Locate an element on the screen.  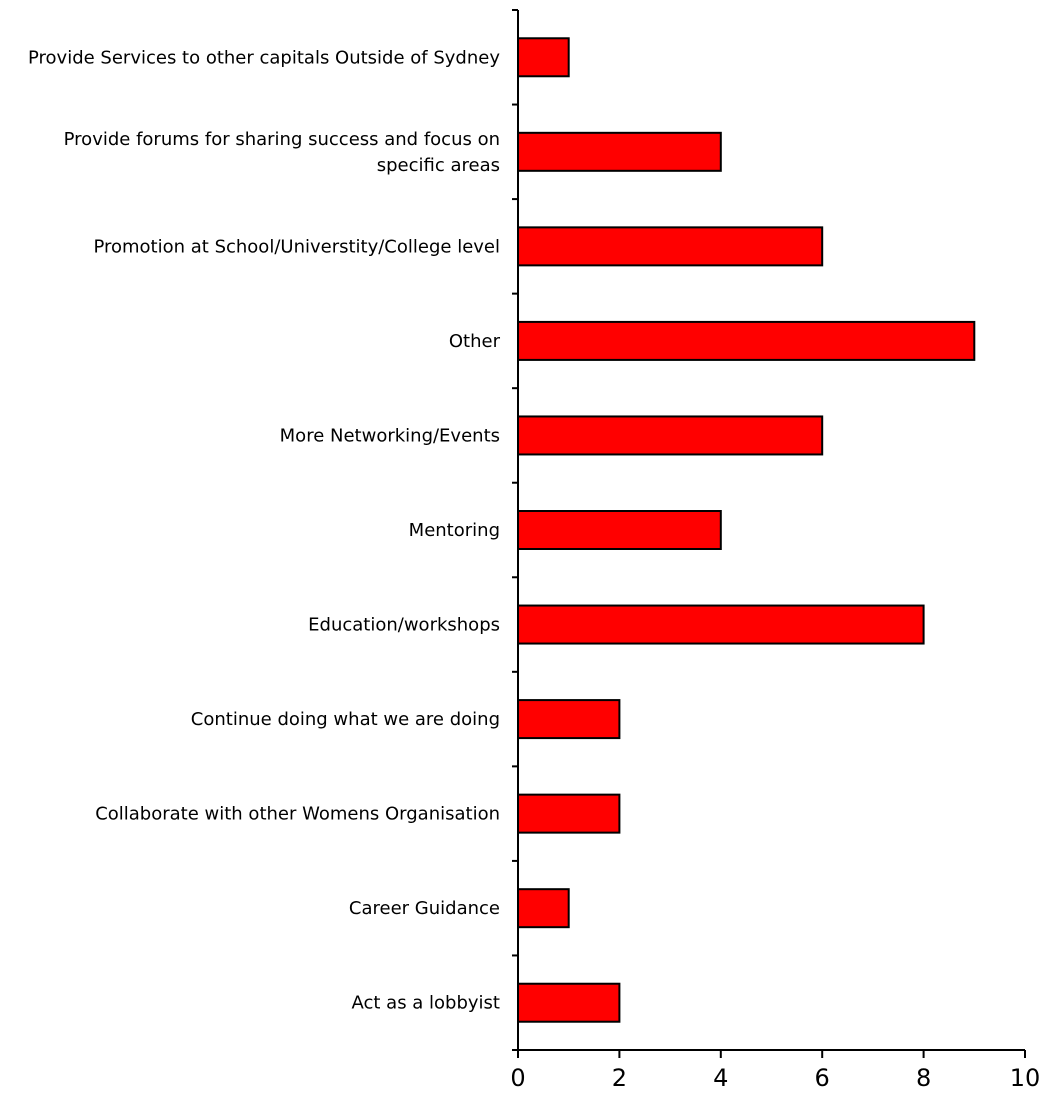
category-label: Mentoring is located at coordinates (454, 530).